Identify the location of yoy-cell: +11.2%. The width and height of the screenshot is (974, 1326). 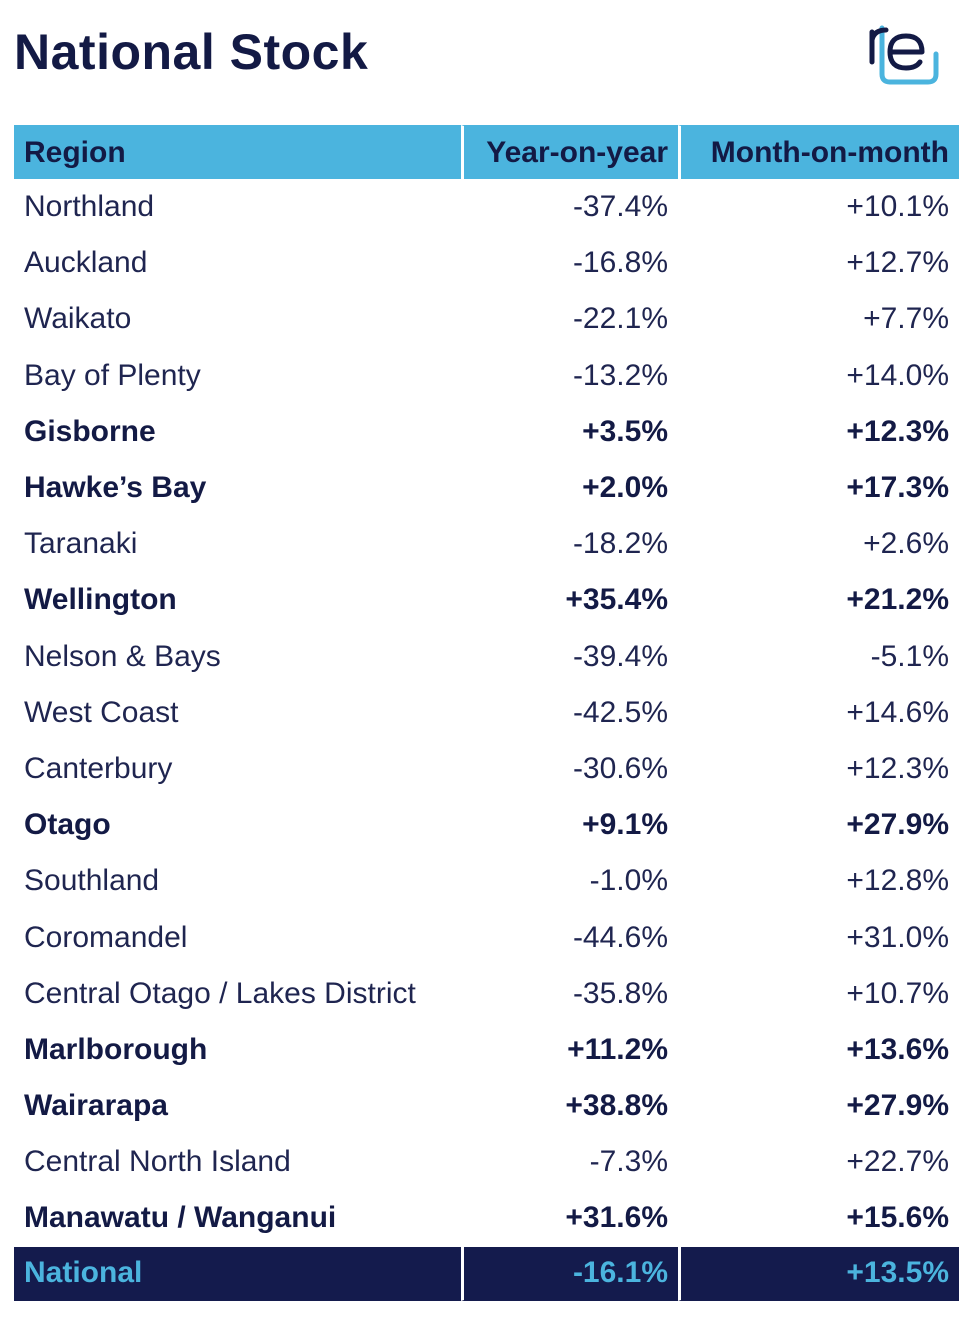
(617, 1049).